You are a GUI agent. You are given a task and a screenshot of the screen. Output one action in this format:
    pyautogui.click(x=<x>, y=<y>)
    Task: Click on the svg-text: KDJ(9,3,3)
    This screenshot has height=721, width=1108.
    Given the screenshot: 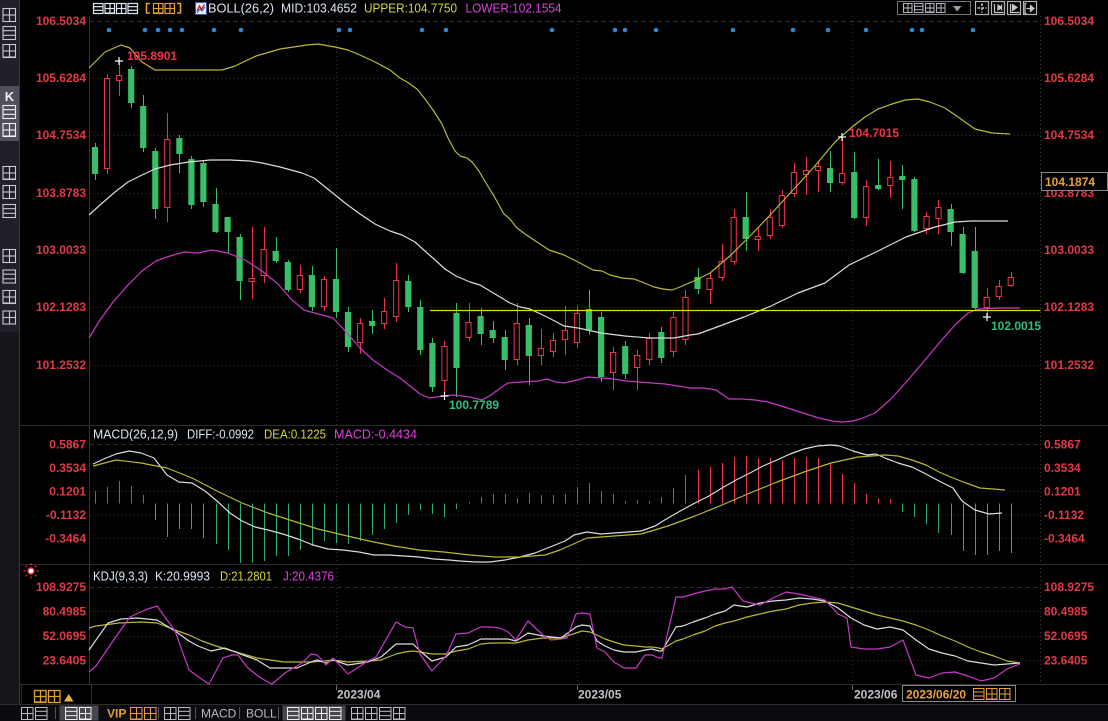 What is the action you would take?
    pyautogui.click(x=120, y=576)
    